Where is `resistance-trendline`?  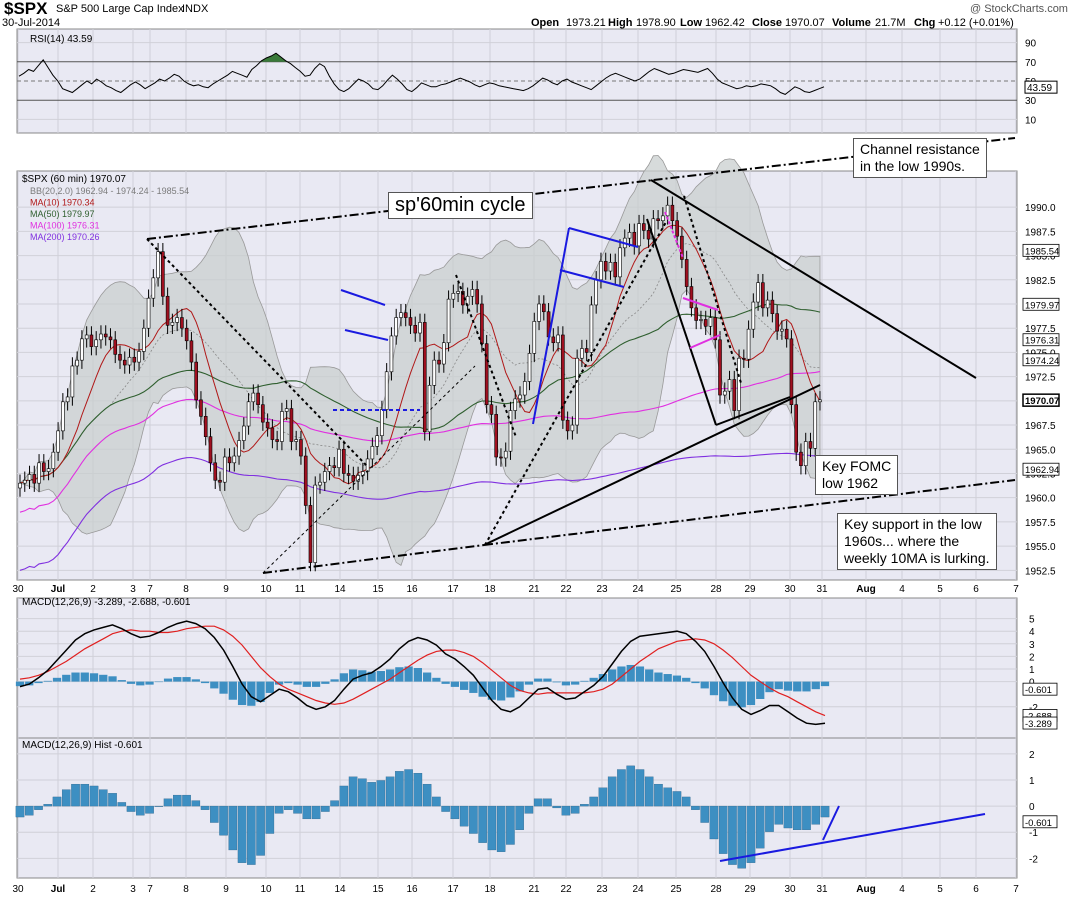
resistance-trendline is located at coordinates (813, 279).